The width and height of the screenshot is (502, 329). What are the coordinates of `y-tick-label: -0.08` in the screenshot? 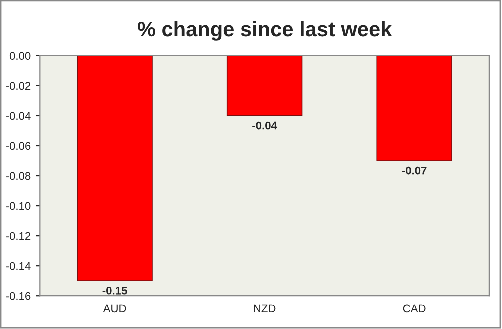 It's located at (18, 176).